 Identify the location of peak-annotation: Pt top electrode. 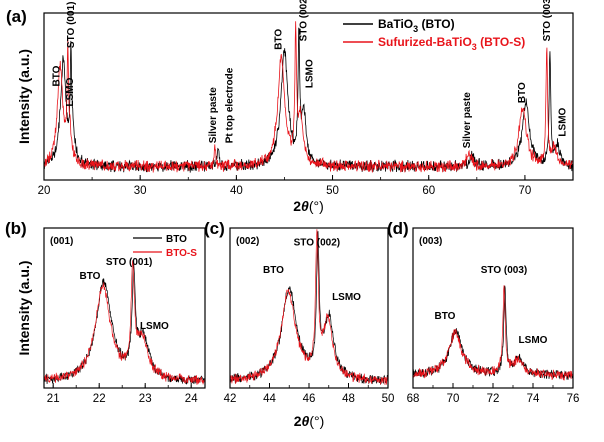
(230, 105).